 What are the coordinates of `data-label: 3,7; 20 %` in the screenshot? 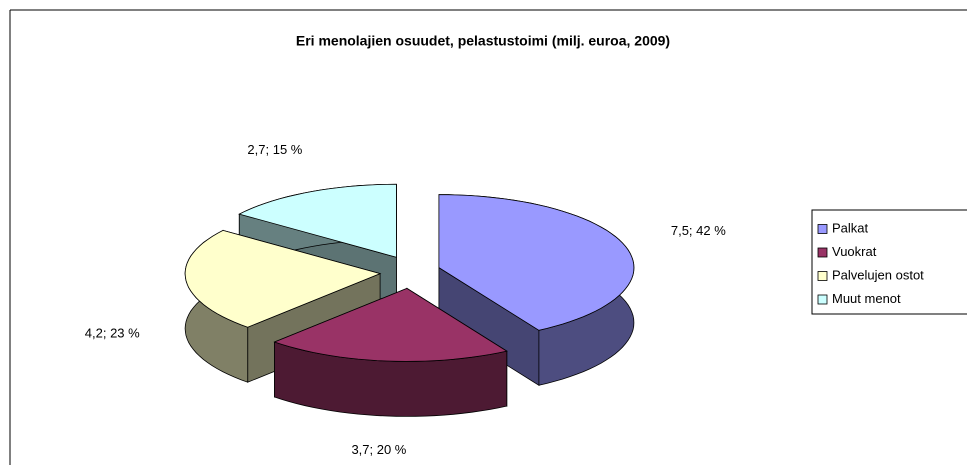 It's located at (378, 449).